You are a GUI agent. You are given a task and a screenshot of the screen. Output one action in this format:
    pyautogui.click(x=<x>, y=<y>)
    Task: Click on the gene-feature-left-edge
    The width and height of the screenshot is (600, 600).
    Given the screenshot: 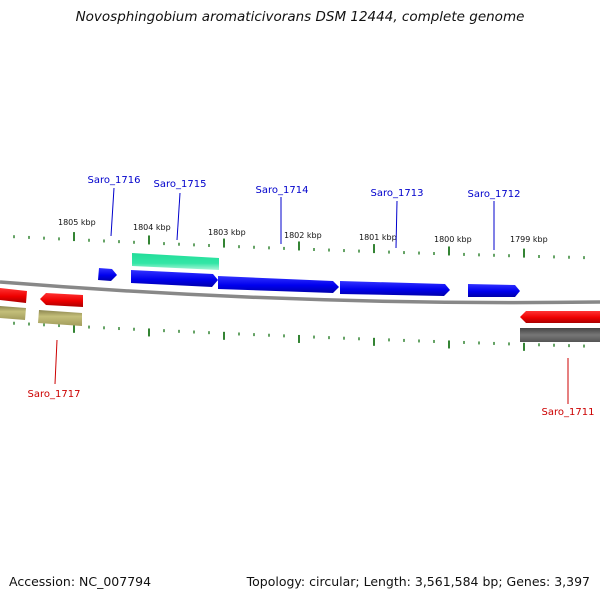 What is the action you would take?
    pyautogui.click(x=13, y=295)
    